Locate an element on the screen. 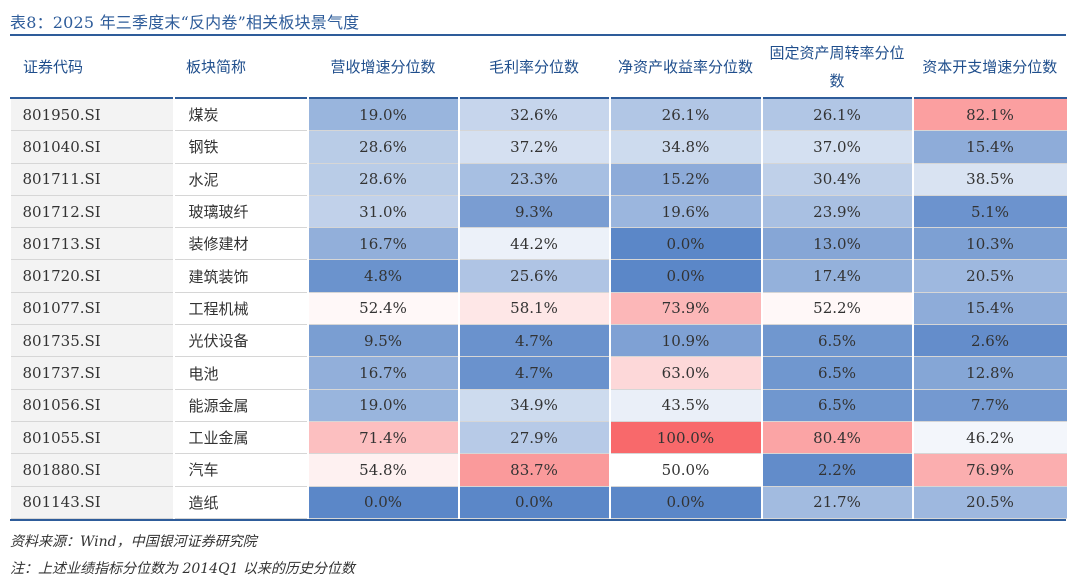 Image resolution: width=1080 pixels, height=583 pixels. percentile-cell: 80.4% is located at coordinates (836, 438).